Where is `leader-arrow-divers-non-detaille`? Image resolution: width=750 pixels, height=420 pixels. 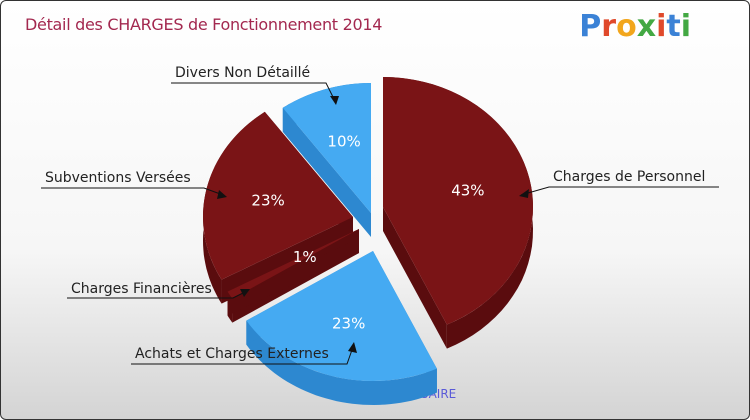 leader-arrow-divers-non-detaille is located at coordinates (334, 100).